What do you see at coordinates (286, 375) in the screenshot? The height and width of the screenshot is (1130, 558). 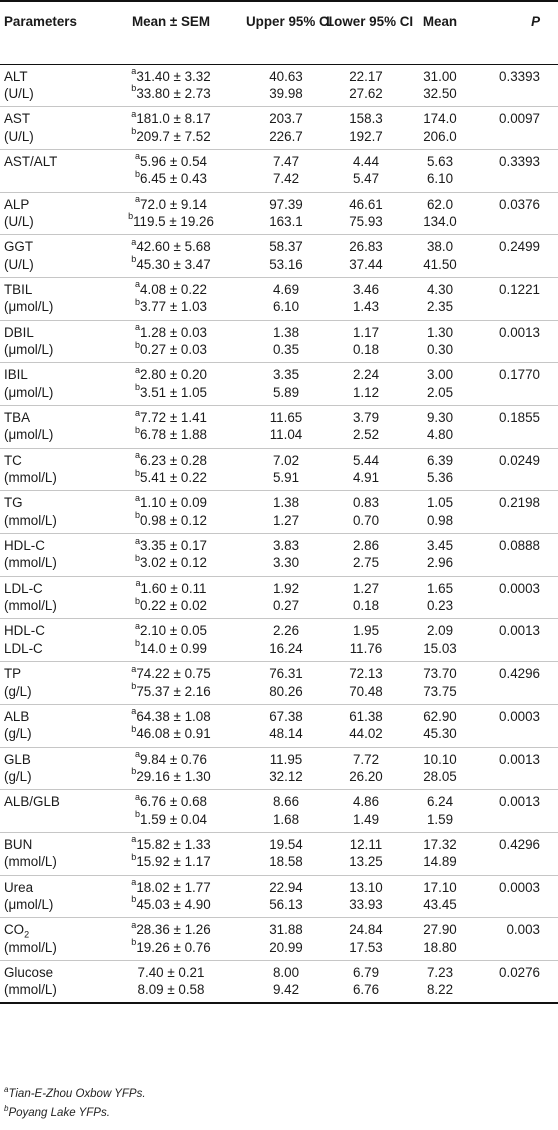 I see `upper-ci-value: 3.35` at bounding box center [286, 375].